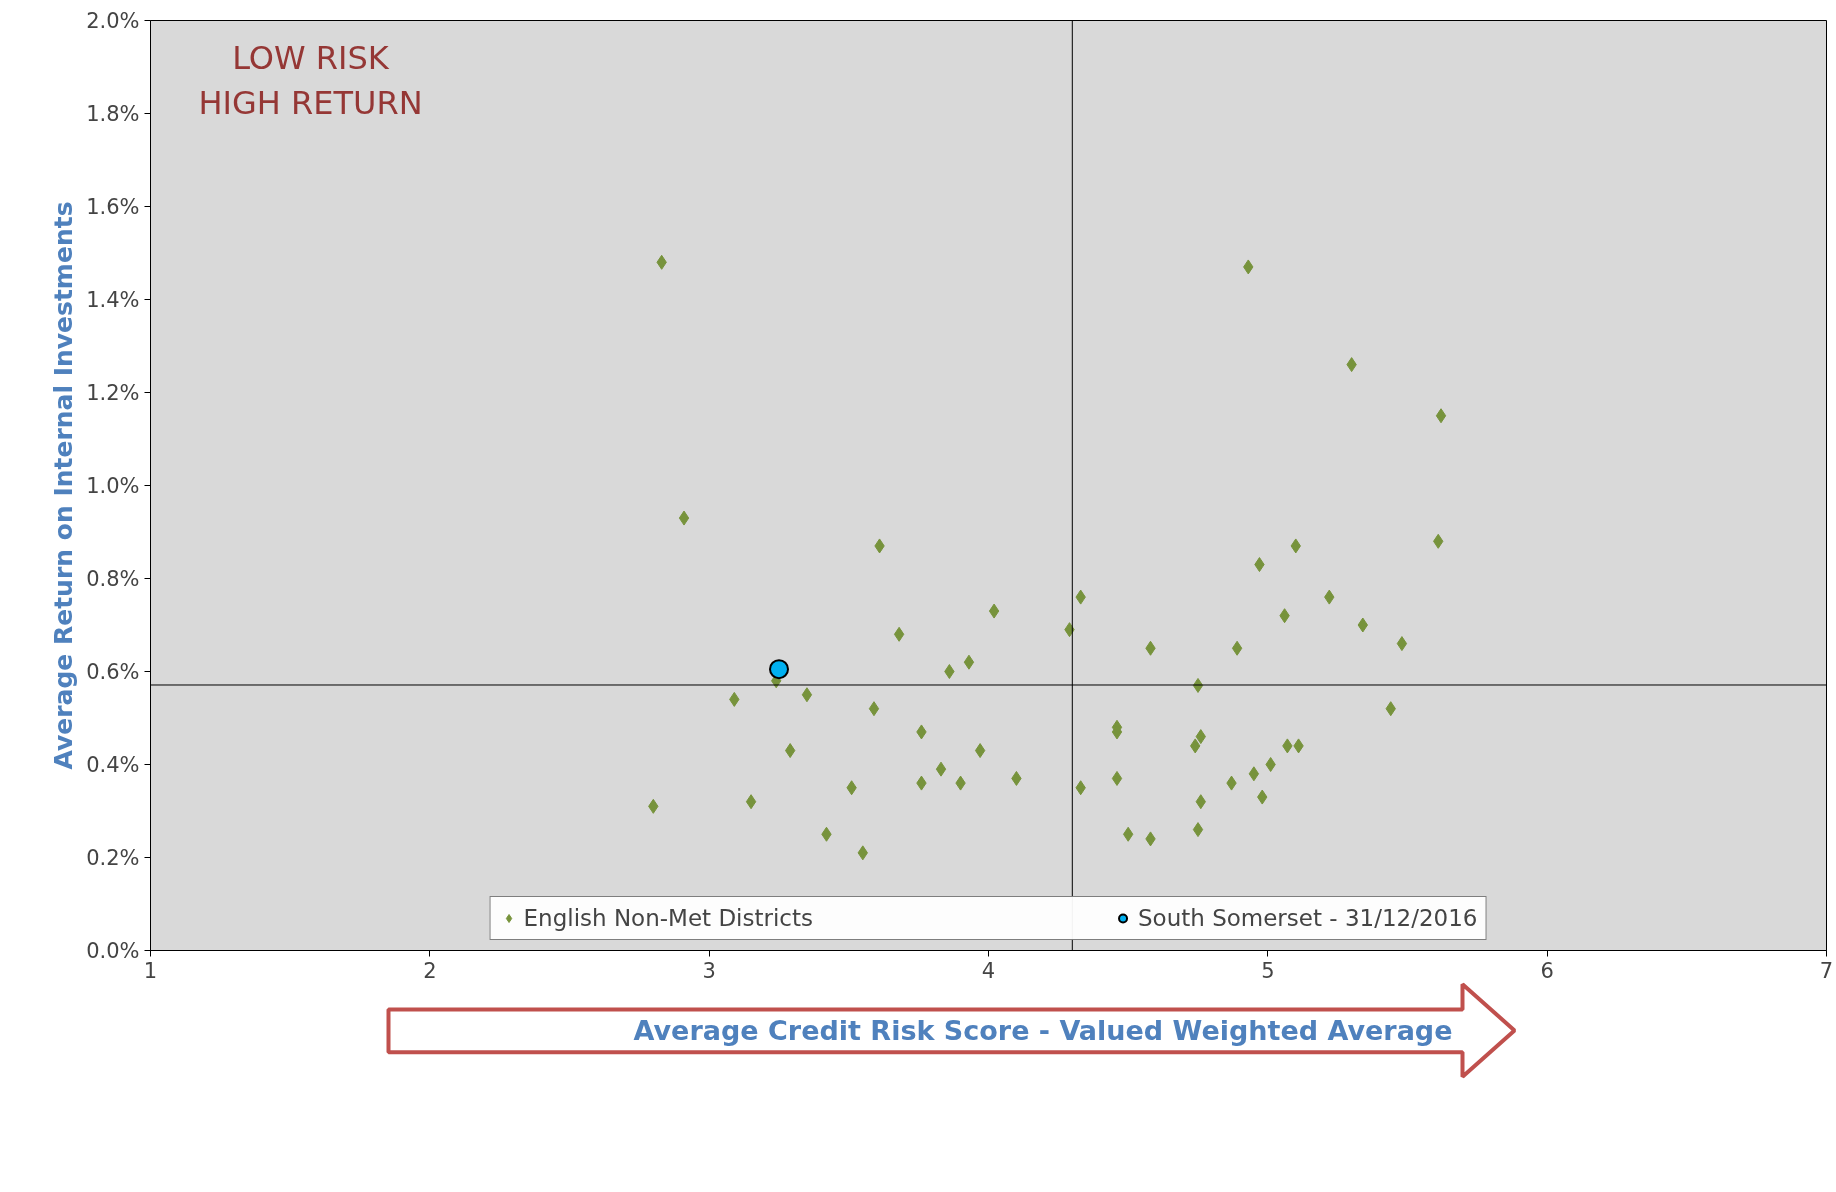  What do you see at coordinates (988, 970) in the screenshot?
I see `x-tick-label: 4` at bounding box center [988, 970].